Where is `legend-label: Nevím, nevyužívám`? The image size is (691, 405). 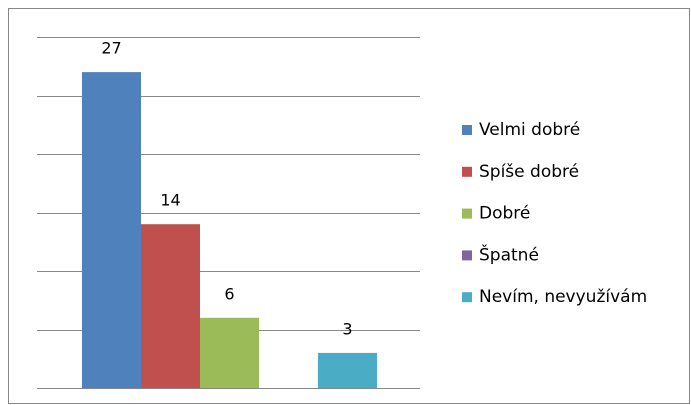
legend-label: Nevím, nevyužívám is located at coordinates (563, 297).